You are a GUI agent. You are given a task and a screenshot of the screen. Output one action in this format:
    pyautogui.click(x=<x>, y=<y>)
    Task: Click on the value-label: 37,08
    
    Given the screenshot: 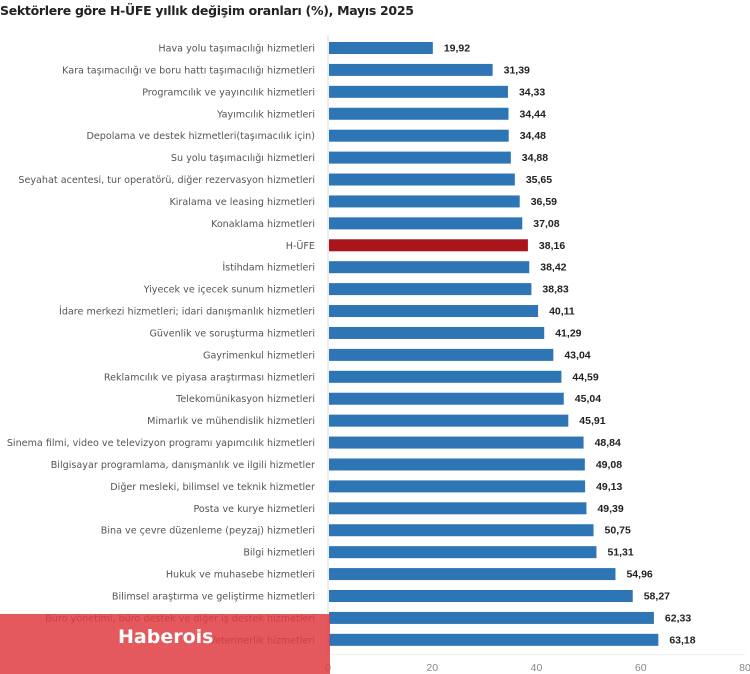 What is the action you would take?
    pyautogui.click(x=546, y=224)
    